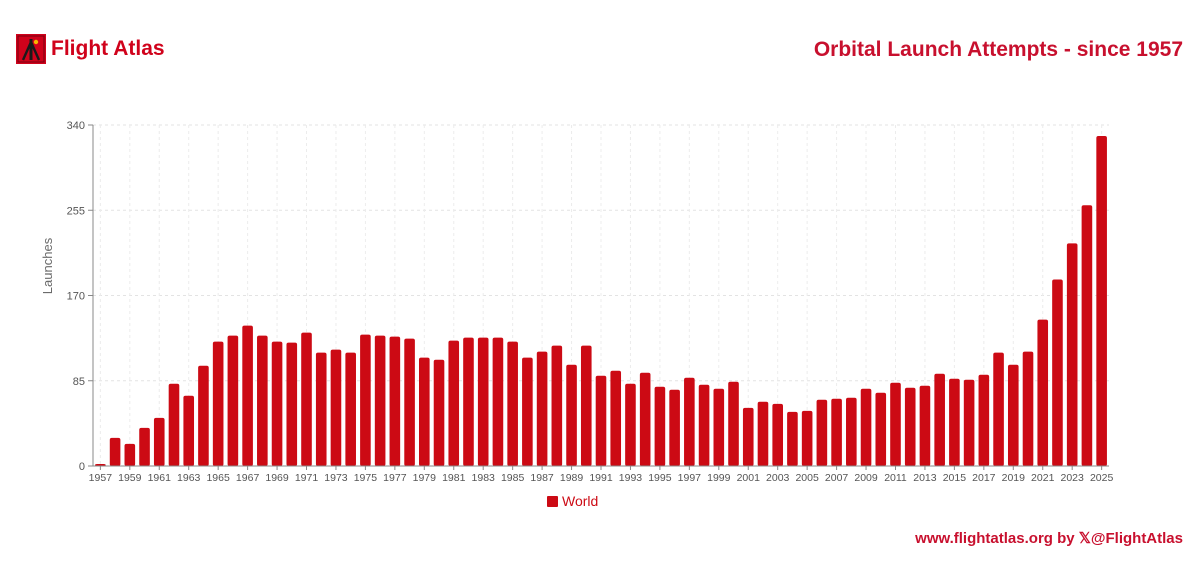 This screenshot has width=1200, height=563. What do you see at coordinates (108, 48) in the screenshot?
I see `brand-name: Flight Atlas` at bounding box center [108, 48].